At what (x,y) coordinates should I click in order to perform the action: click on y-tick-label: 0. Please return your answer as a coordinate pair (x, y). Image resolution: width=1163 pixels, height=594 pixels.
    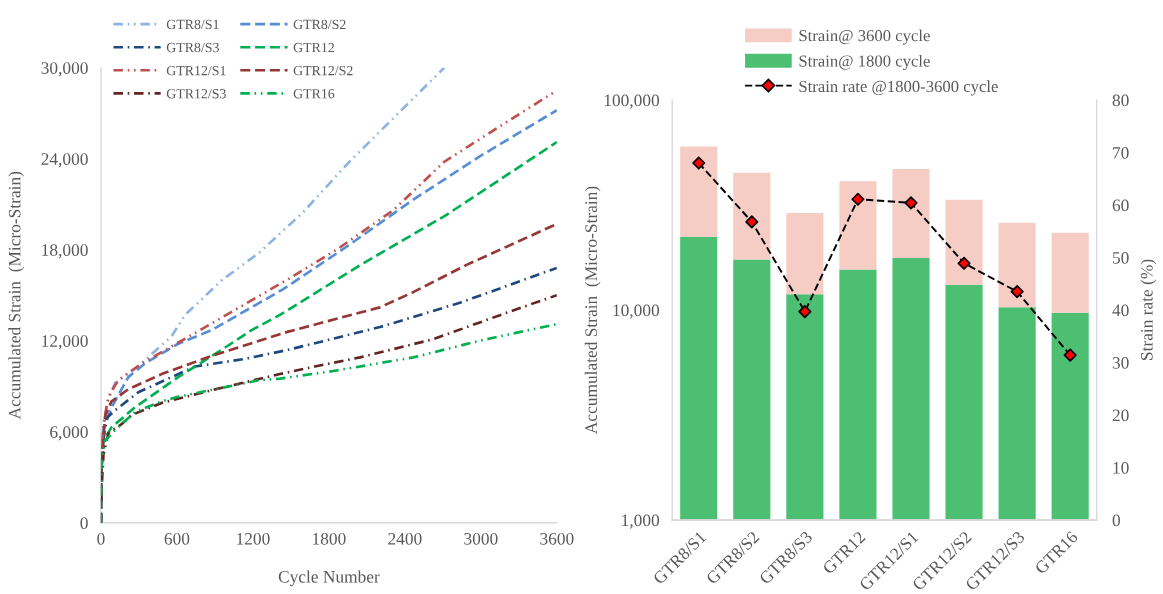
    Looking at the image, I should click on (84, 523).